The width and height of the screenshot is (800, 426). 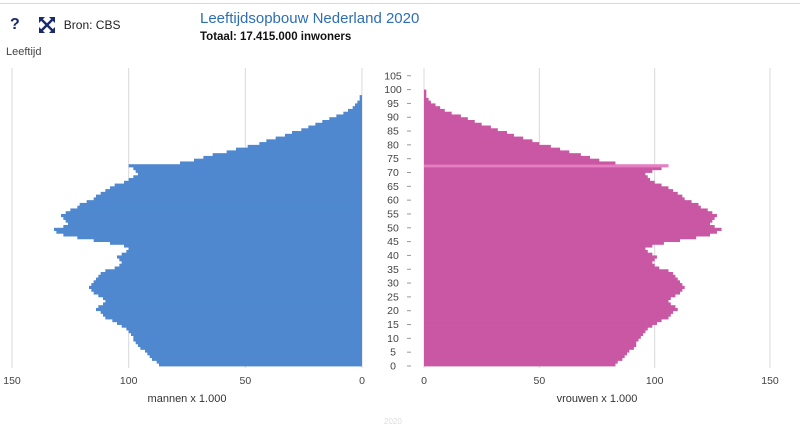 I want to click on expand-icon, so click(x=47, y=25).